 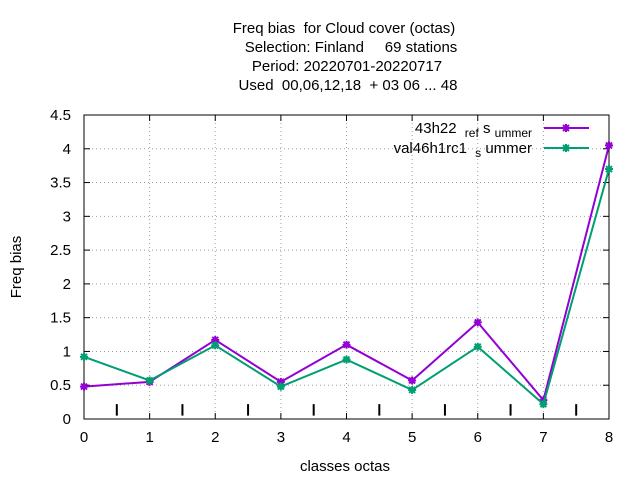 What do you see at coordinates (347, 66) in the screenshot?
I see `title-line-3: Period: 20220701-20220717` at bounding box center [347, 66].